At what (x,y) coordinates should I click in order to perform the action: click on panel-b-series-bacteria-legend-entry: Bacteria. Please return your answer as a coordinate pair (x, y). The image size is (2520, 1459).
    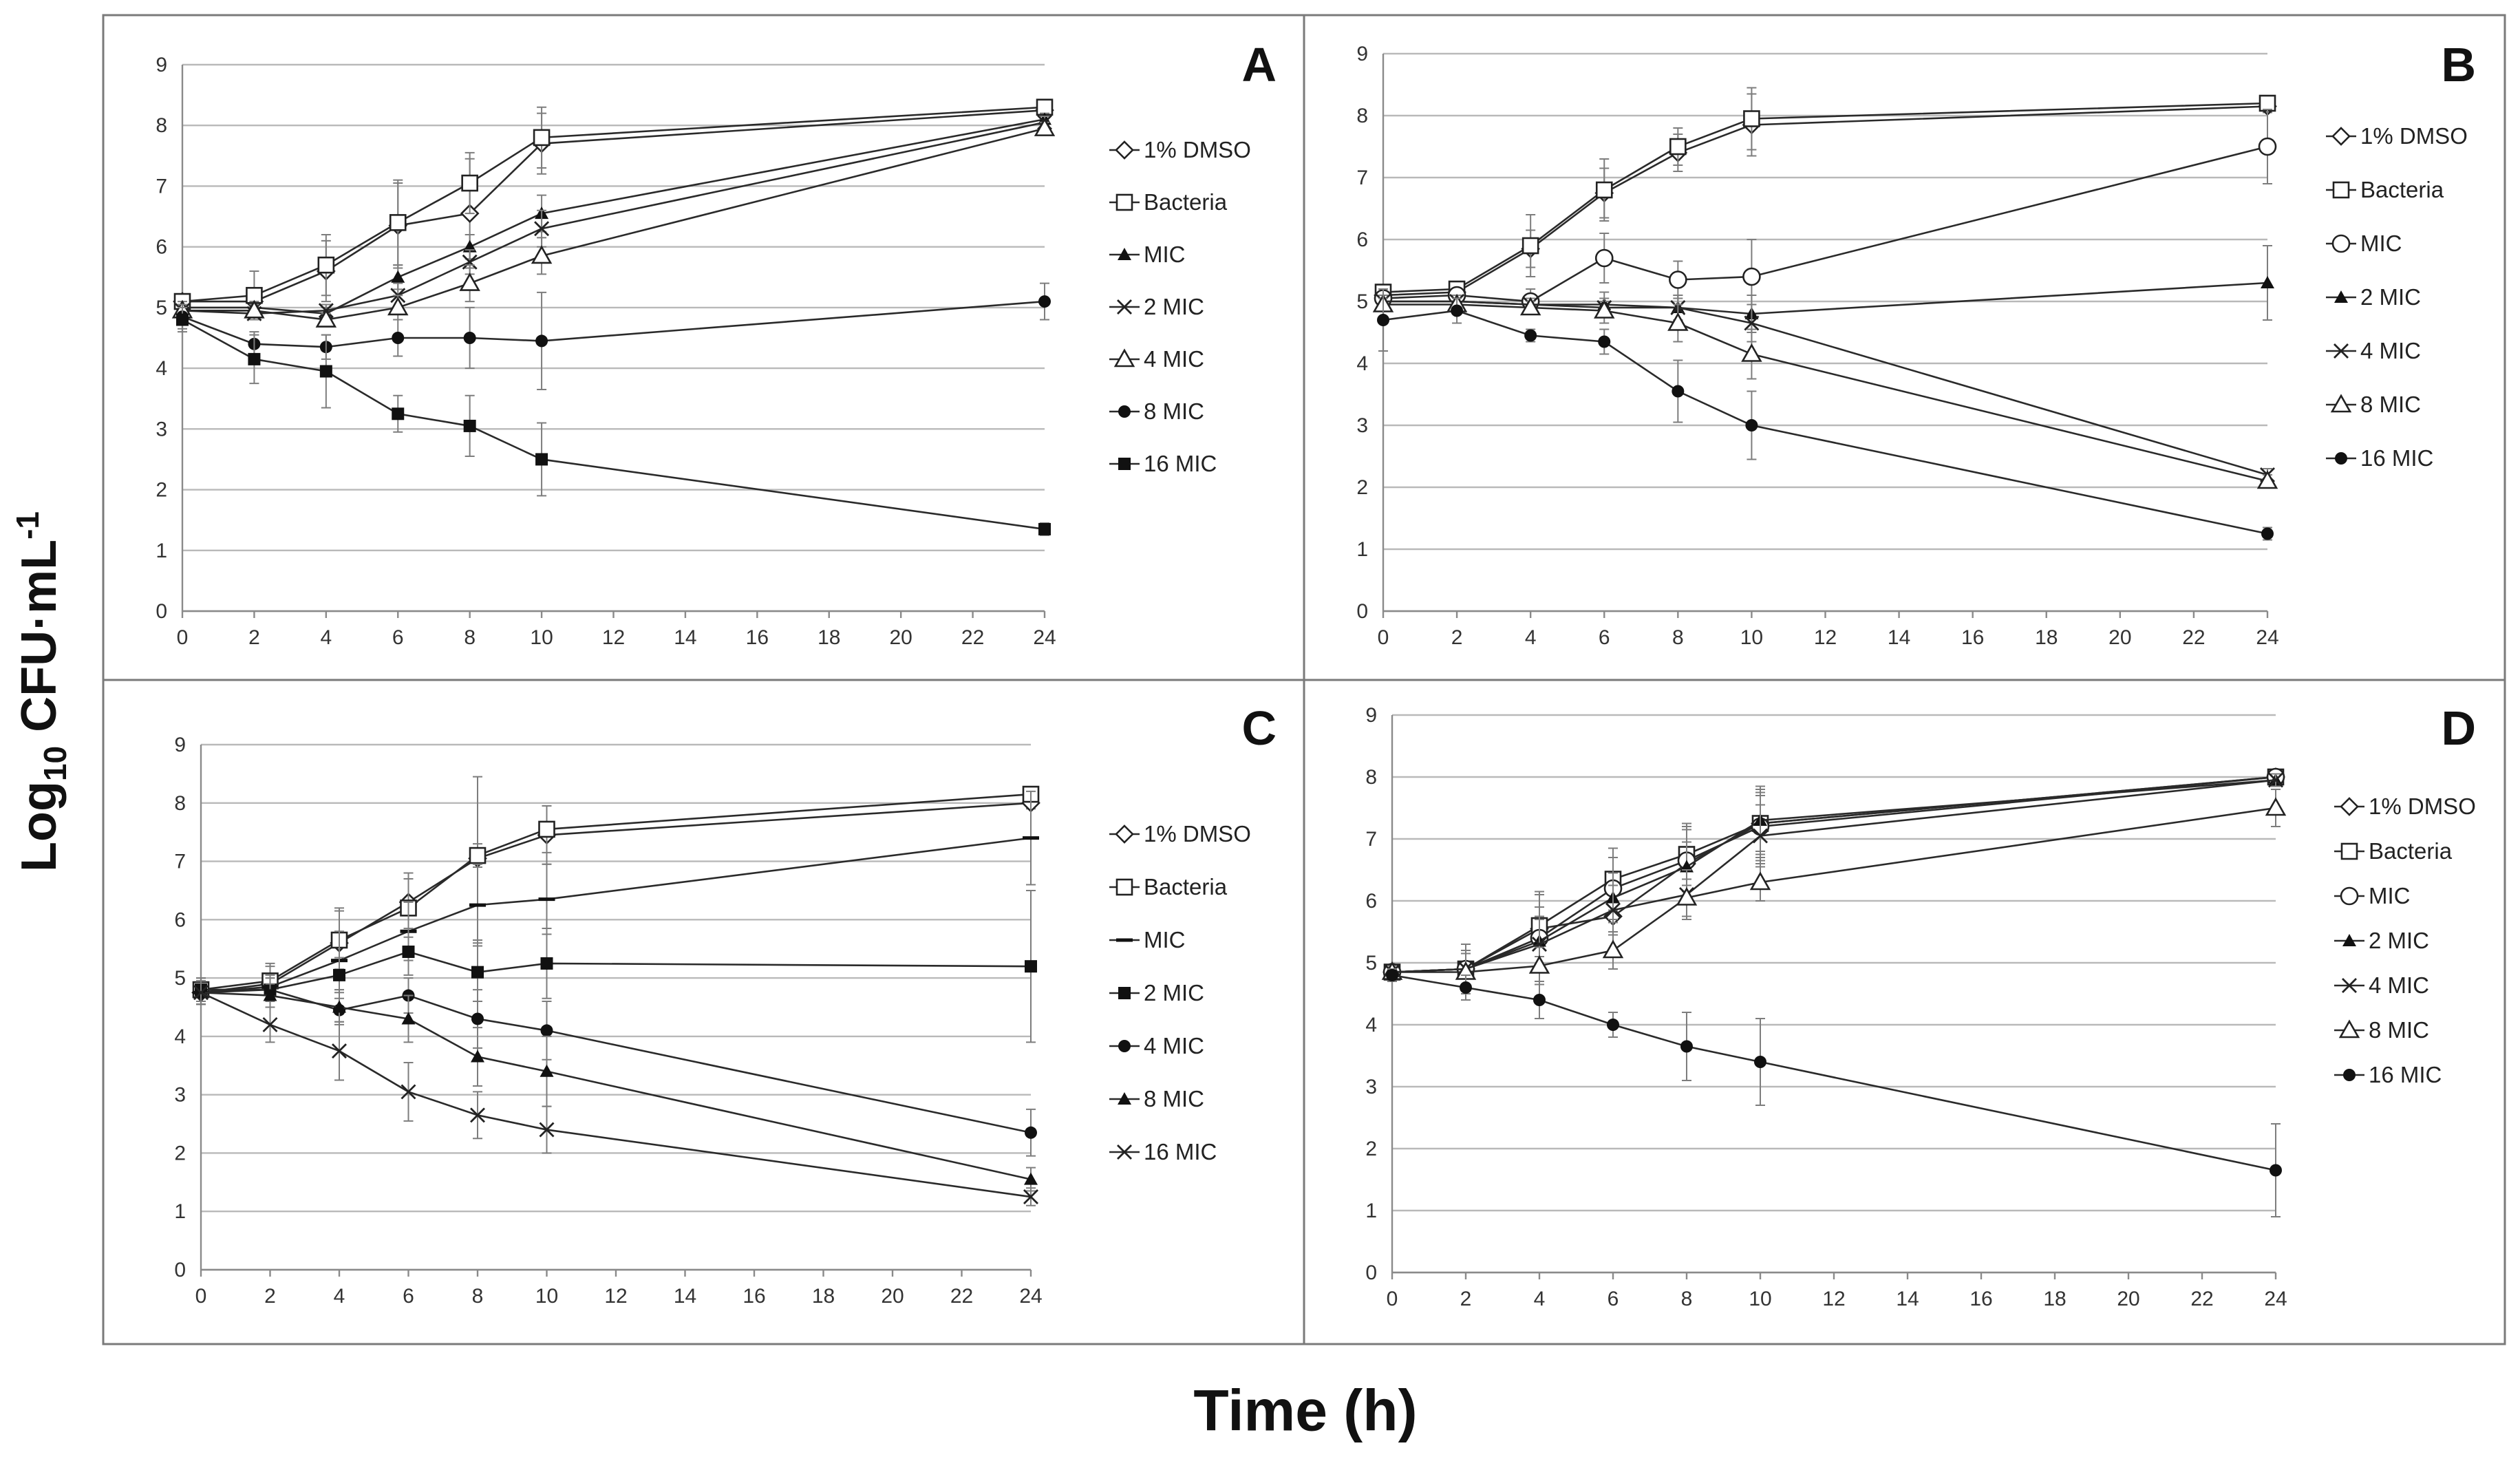
    Looking at the image, I should click on (2385, 190).